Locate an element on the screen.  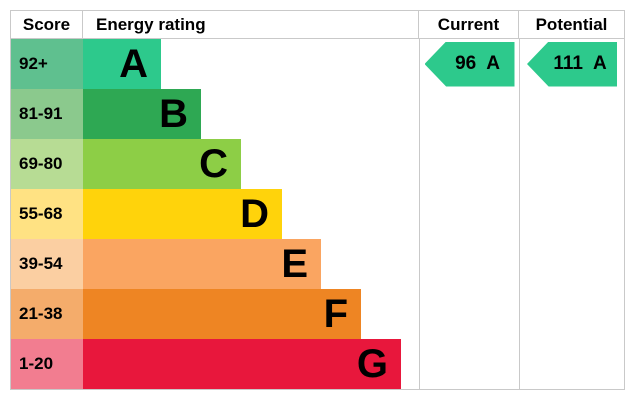
energy-rating-column-header: Energy rating is located at coordinates (251, 25).